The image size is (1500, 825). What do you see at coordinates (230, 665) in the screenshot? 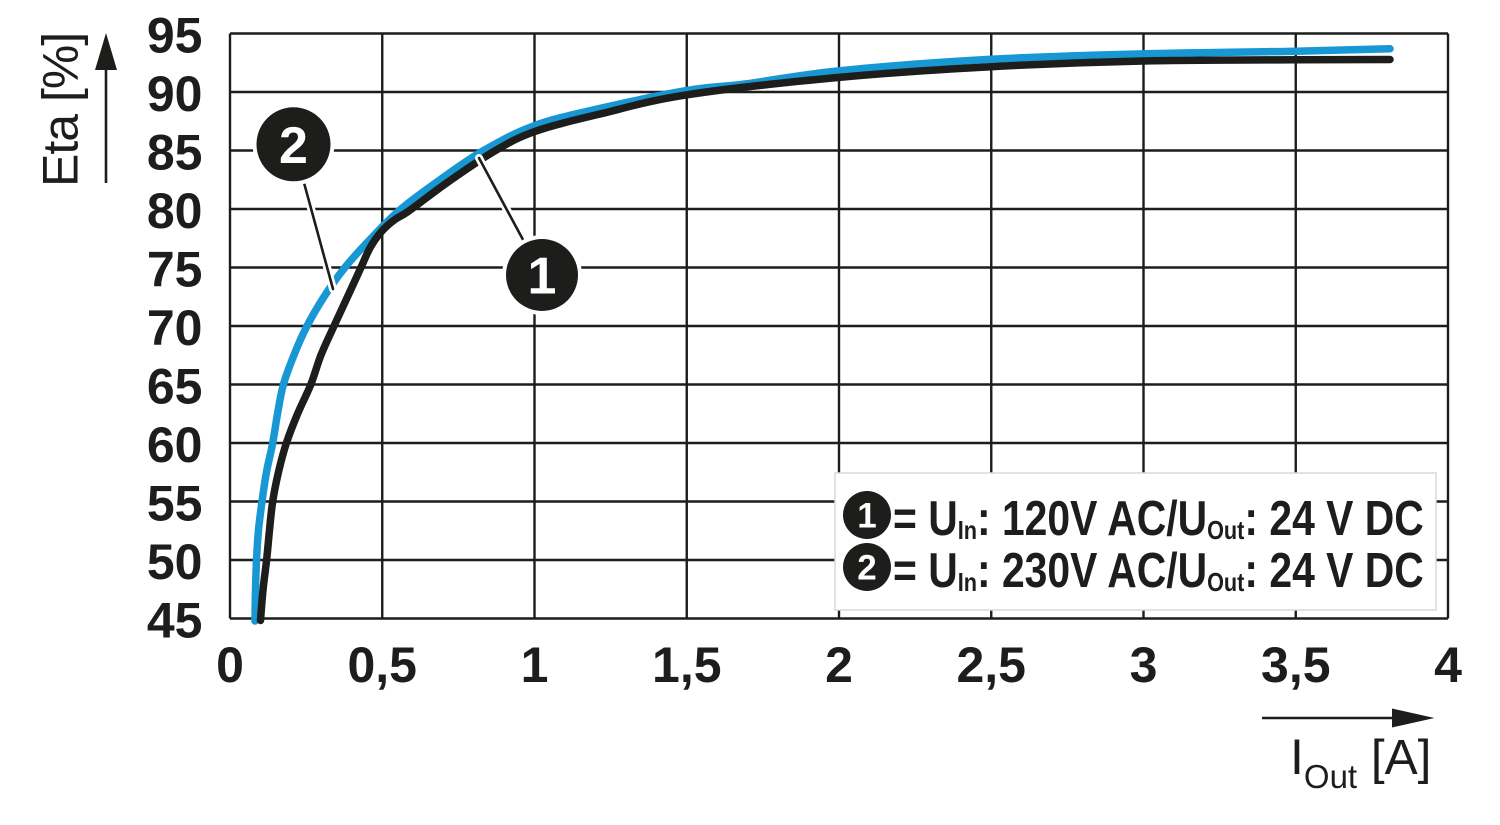
I see `svg-text: 0` at bounding box center [230, 665].